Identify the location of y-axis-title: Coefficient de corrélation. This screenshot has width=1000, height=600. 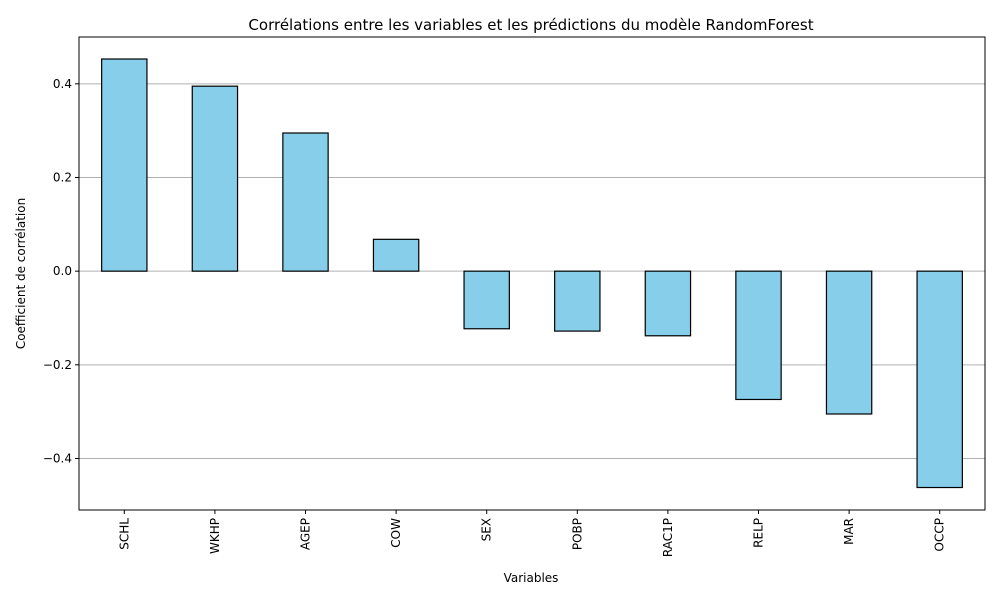
(21, 273).